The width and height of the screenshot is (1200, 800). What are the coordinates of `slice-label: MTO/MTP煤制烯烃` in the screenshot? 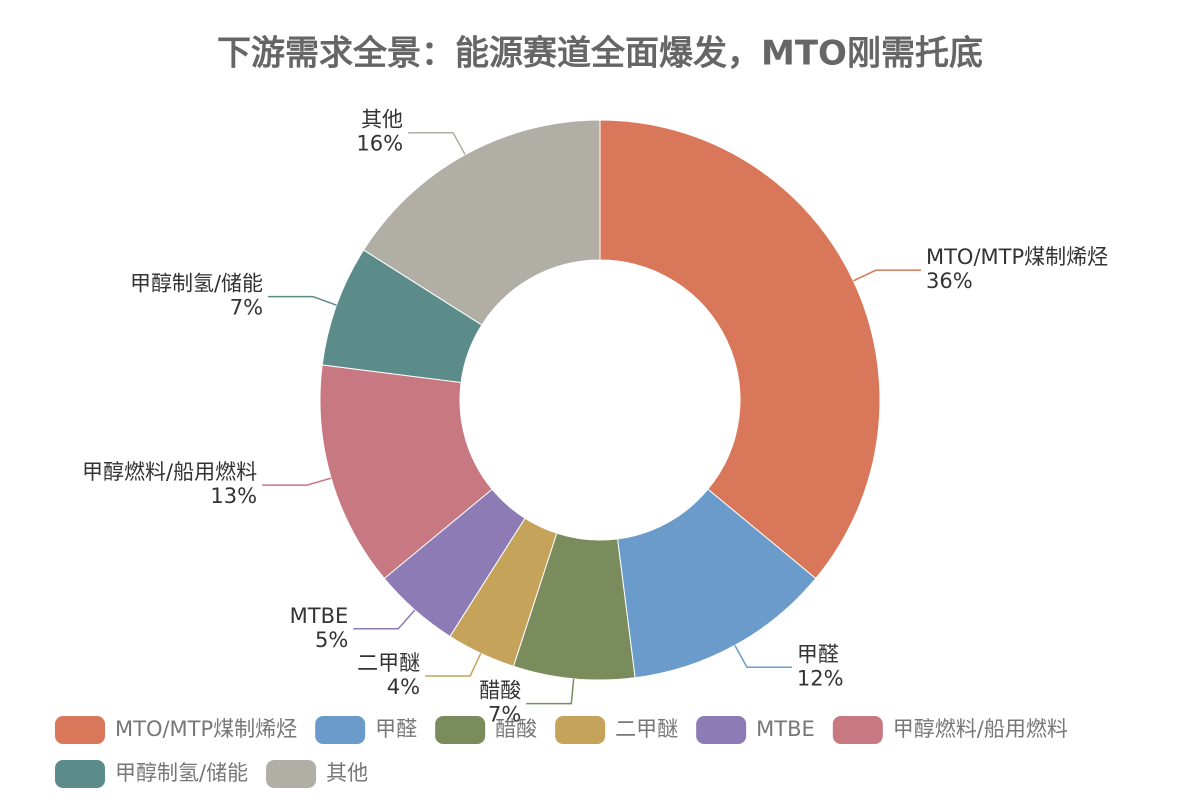 It's located at (1017, 257).